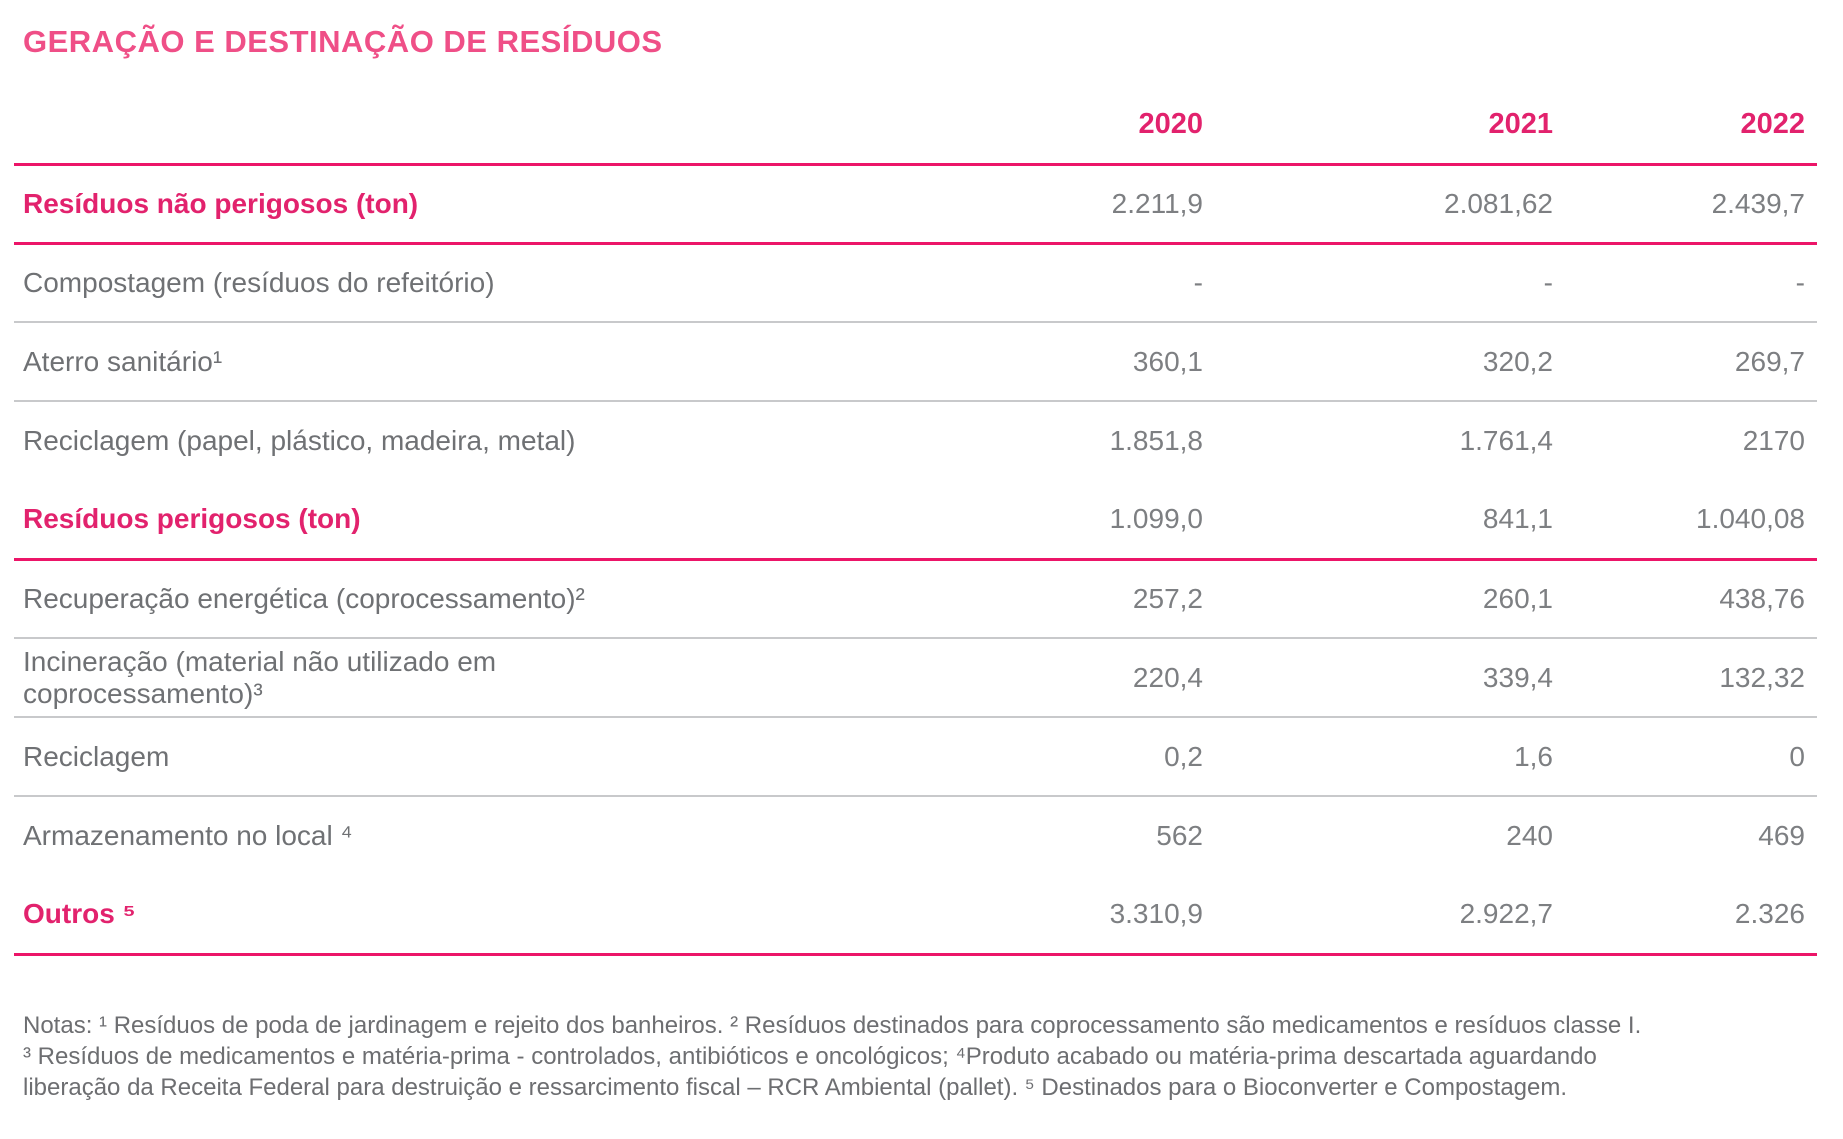 The image size is (1843, 1139). What do you see at coordinates (915, 835) in the screenshot?
I see `table-row: Armazenamento no local ⁴ 562 240 469` at bounding box center [915, 835].